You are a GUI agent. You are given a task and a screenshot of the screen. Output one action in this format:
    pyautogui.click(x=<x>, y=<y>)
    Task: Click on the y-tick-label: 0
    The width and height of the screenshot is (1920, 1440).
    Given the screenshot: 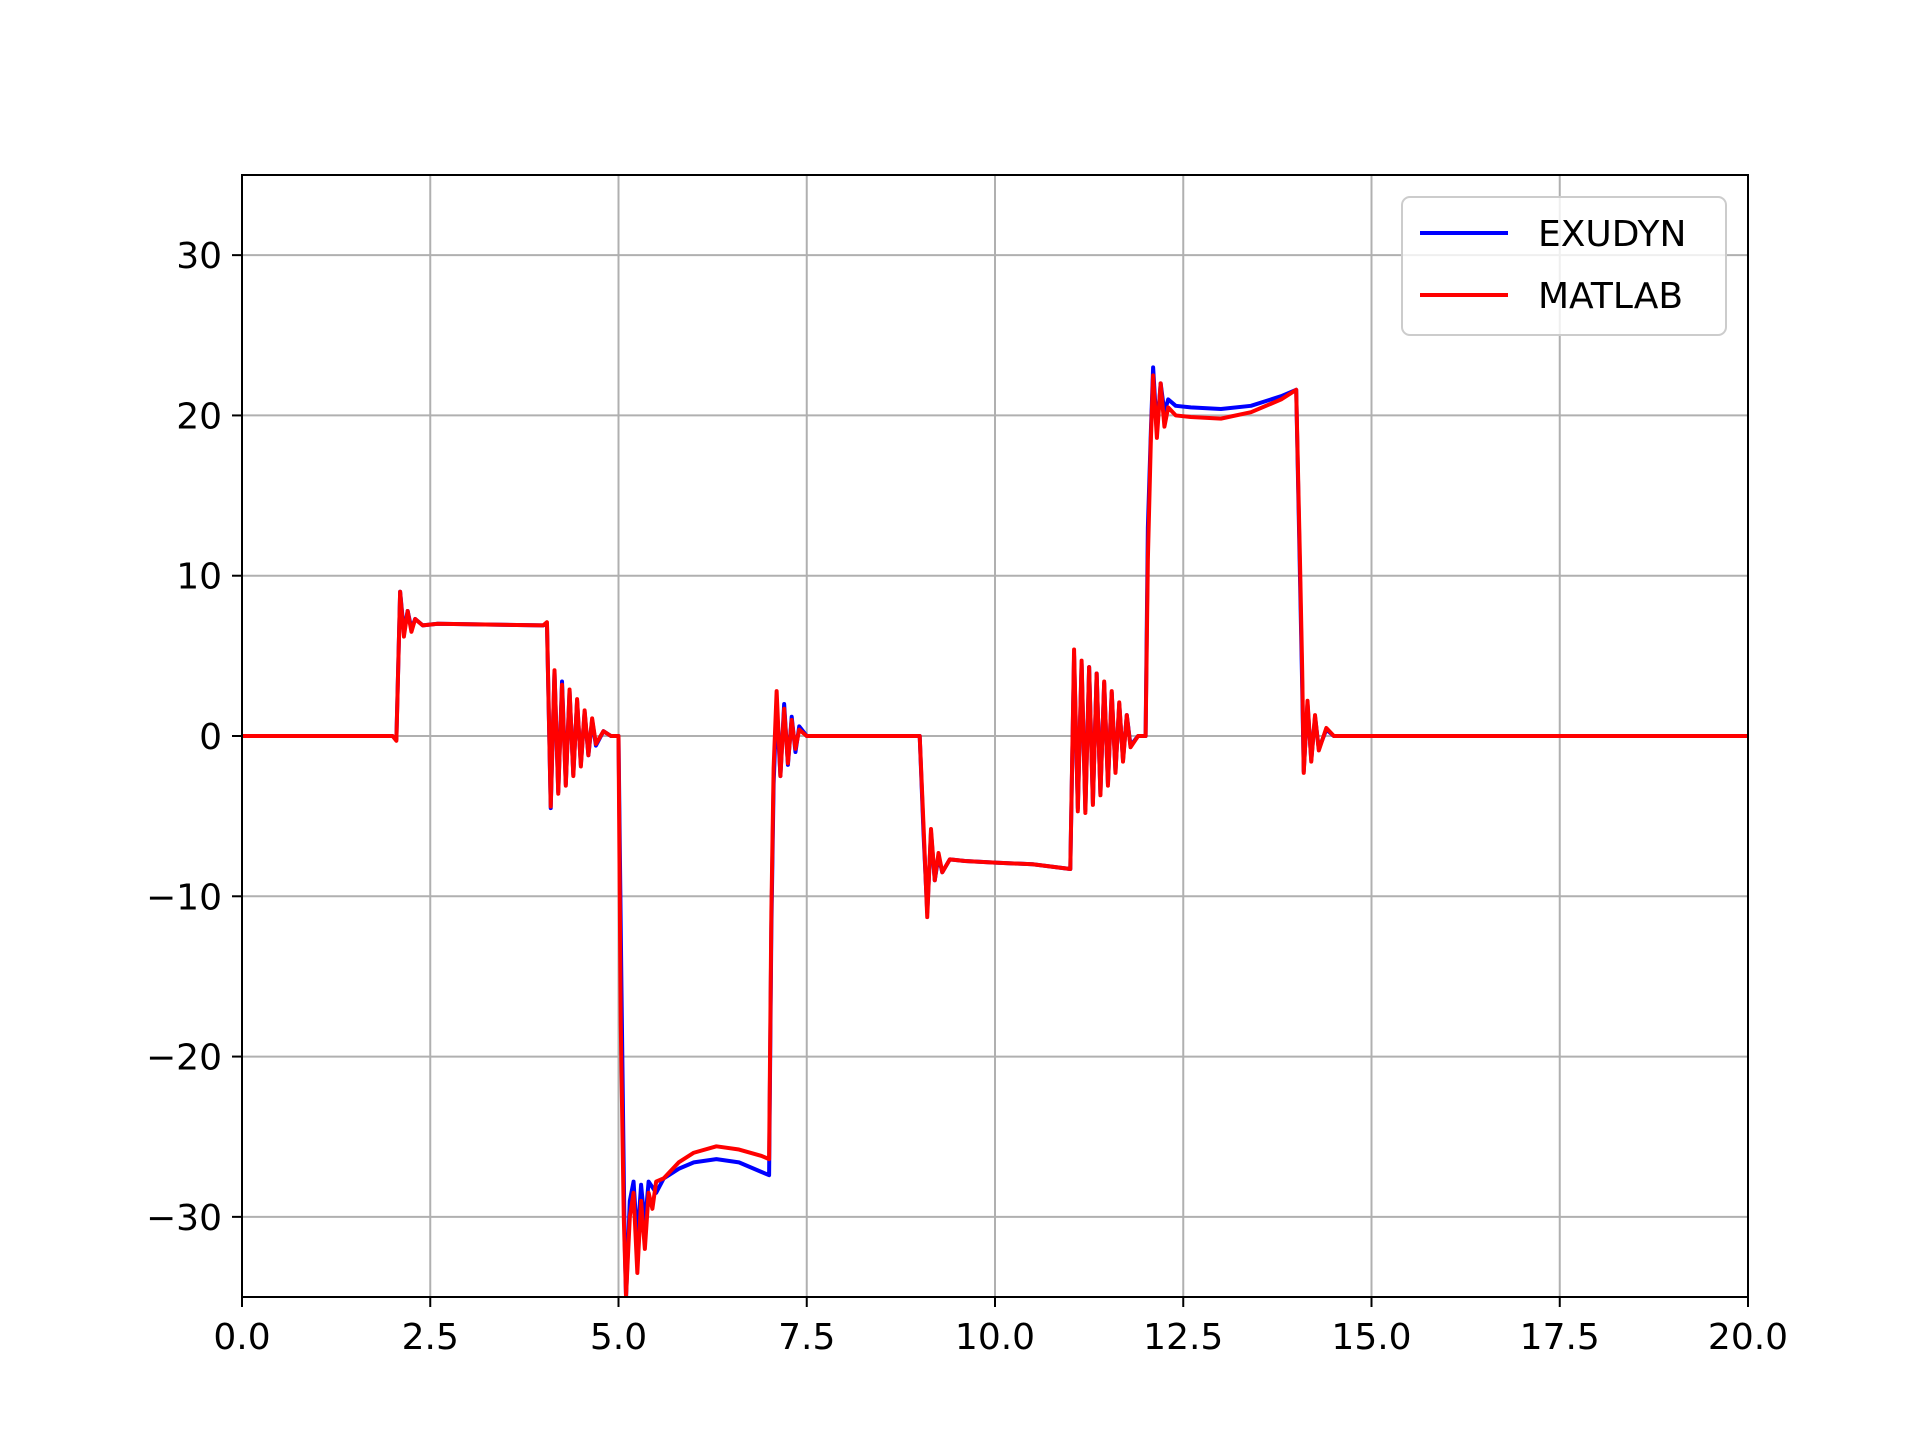 What is the action you would take?
    pyautogui.click(x=210, y=737)
    